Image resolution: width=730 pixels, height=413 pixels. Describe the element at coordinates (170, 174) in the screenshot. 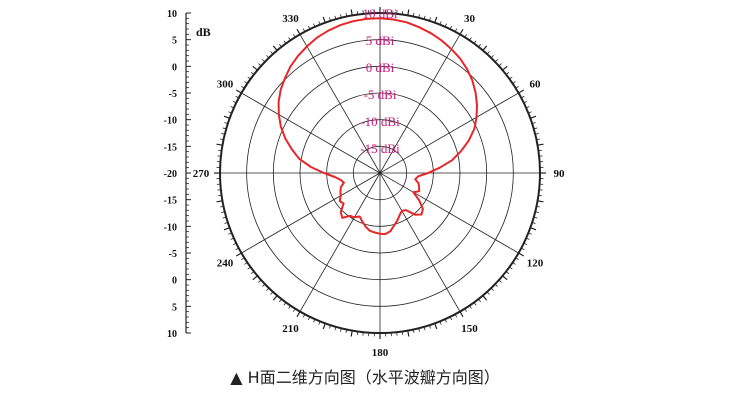

I see `scale-tick-label: -20` at that location.